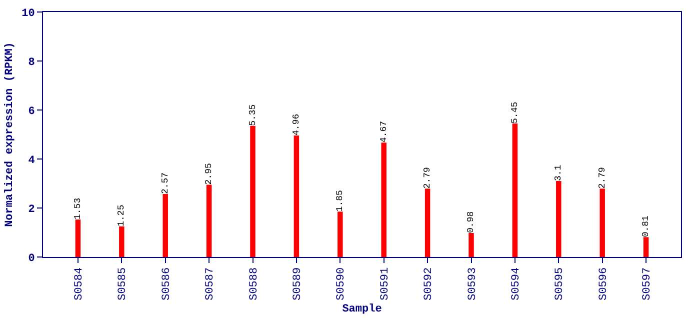  I want to click on x-tick-label: S0592, so click(429, 283).